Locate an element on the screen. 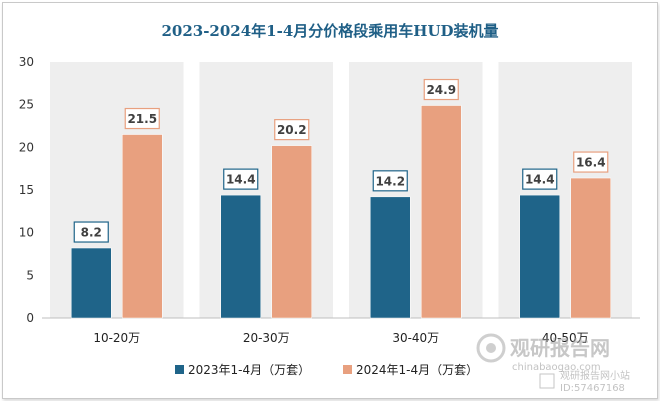  data-label: 14.2 is located at coordinates (390, 181).